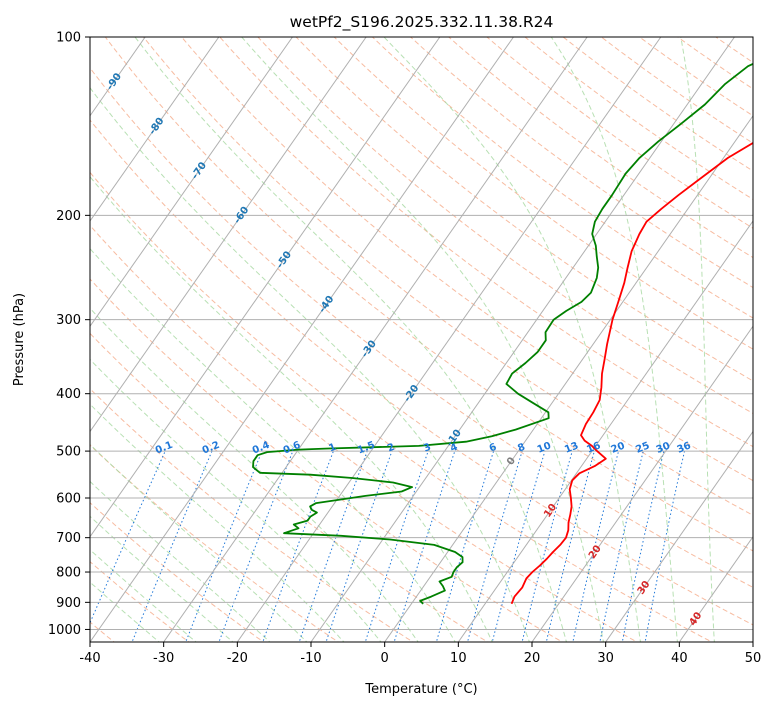 Image resolution: width=775 pixels, height=708 pixels. What do you see at coordinates (684, 447) in the screenshot?
I see `mixing-ratio-label: 36` at bounding box center [684, 447].